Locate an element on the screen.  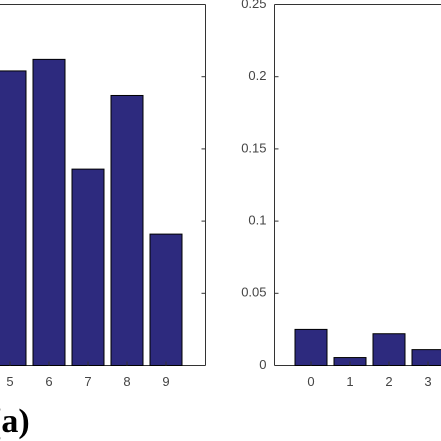
y-tick-label: 0.05 is located at coordinates (253, 292).